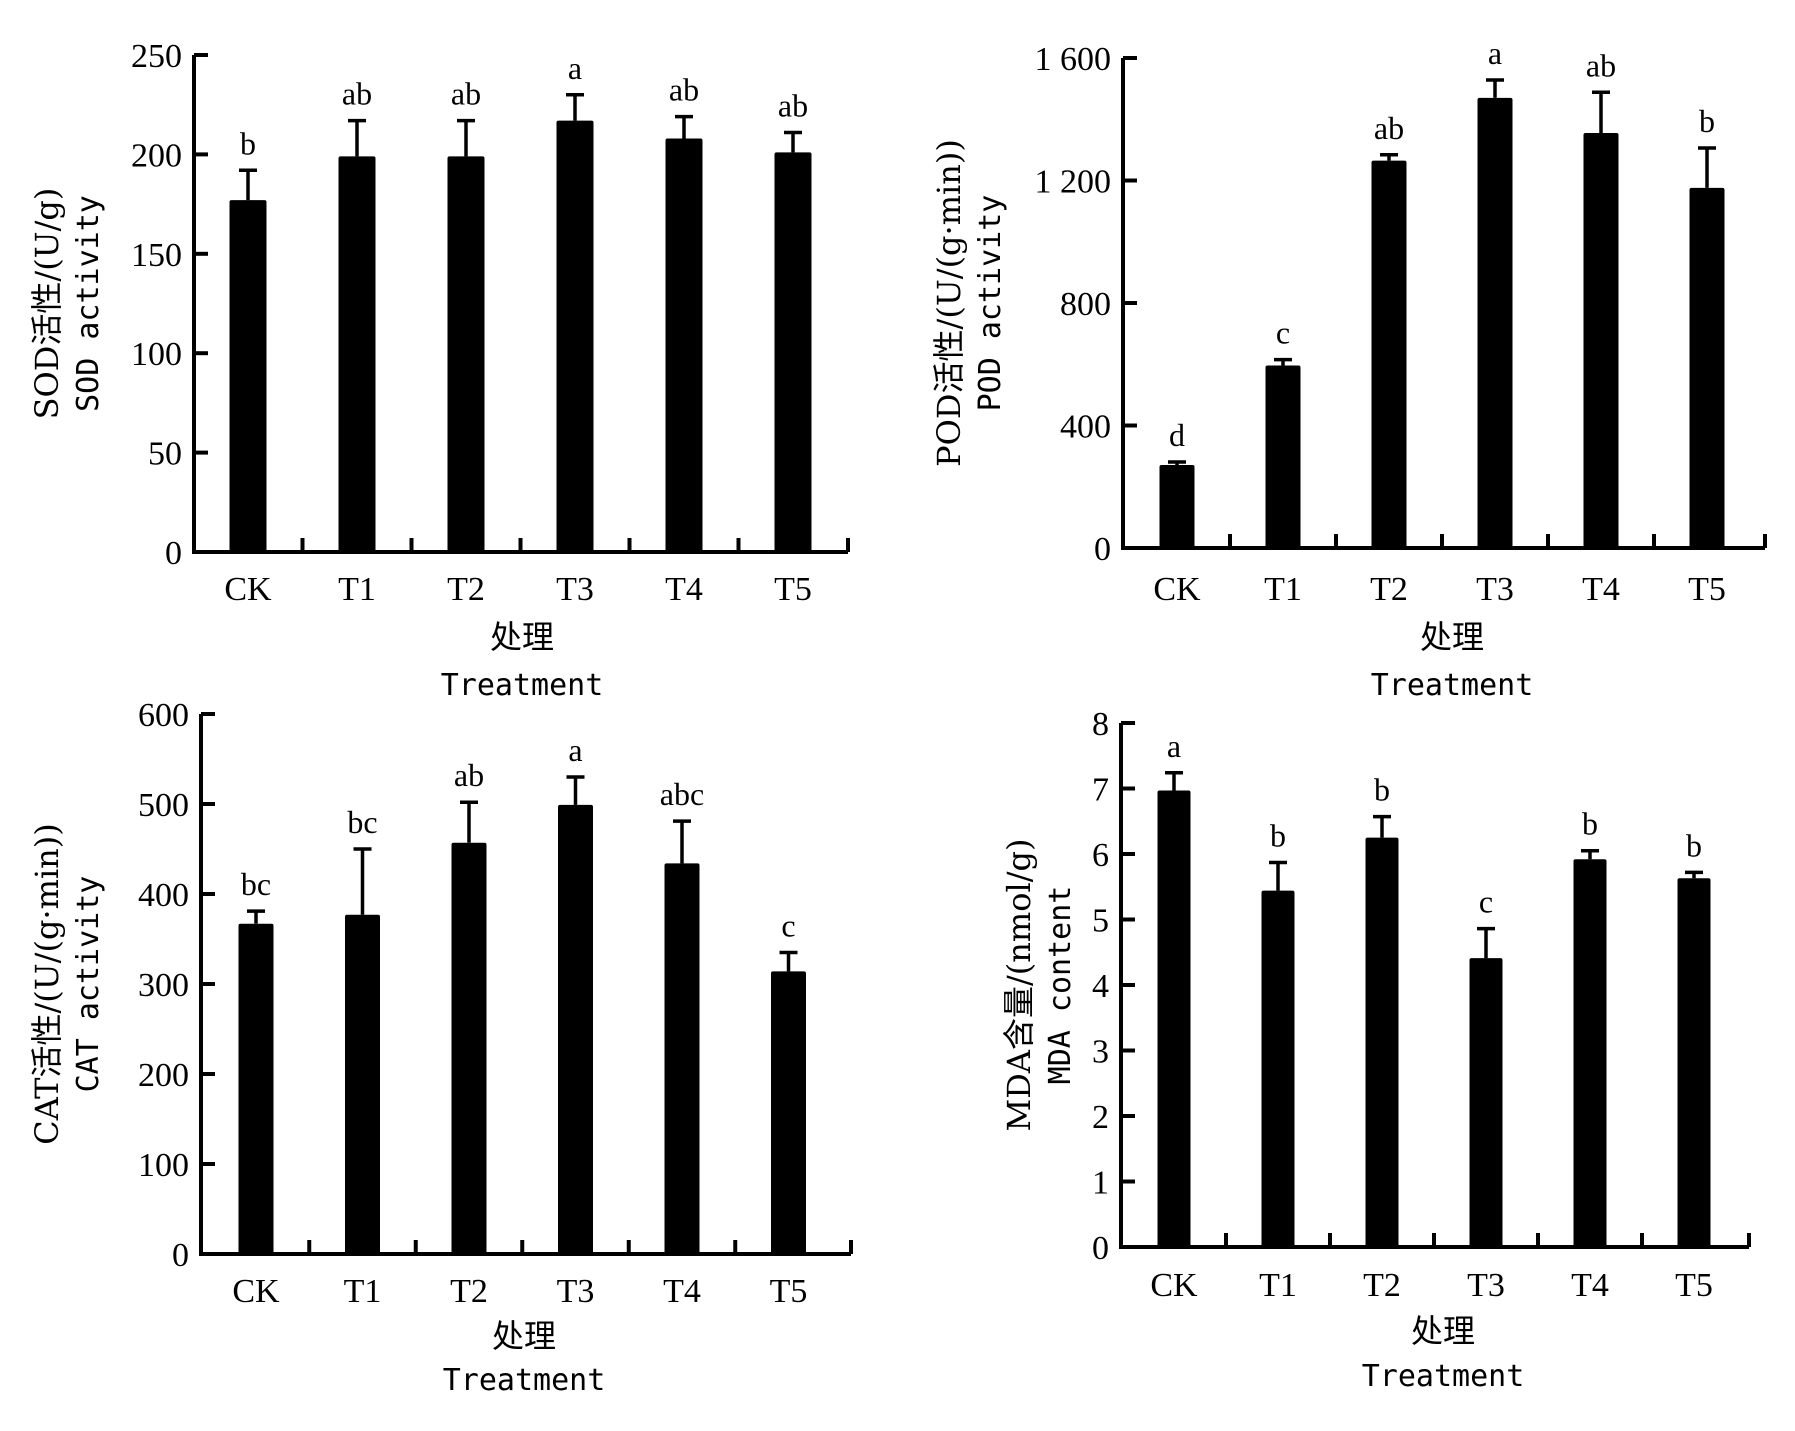 The width and height of the screenshot is (1795, 1431). Describe the element at coordinates (1085, 304) in the screenshot. I see `y-tick-label: 800` at that location.